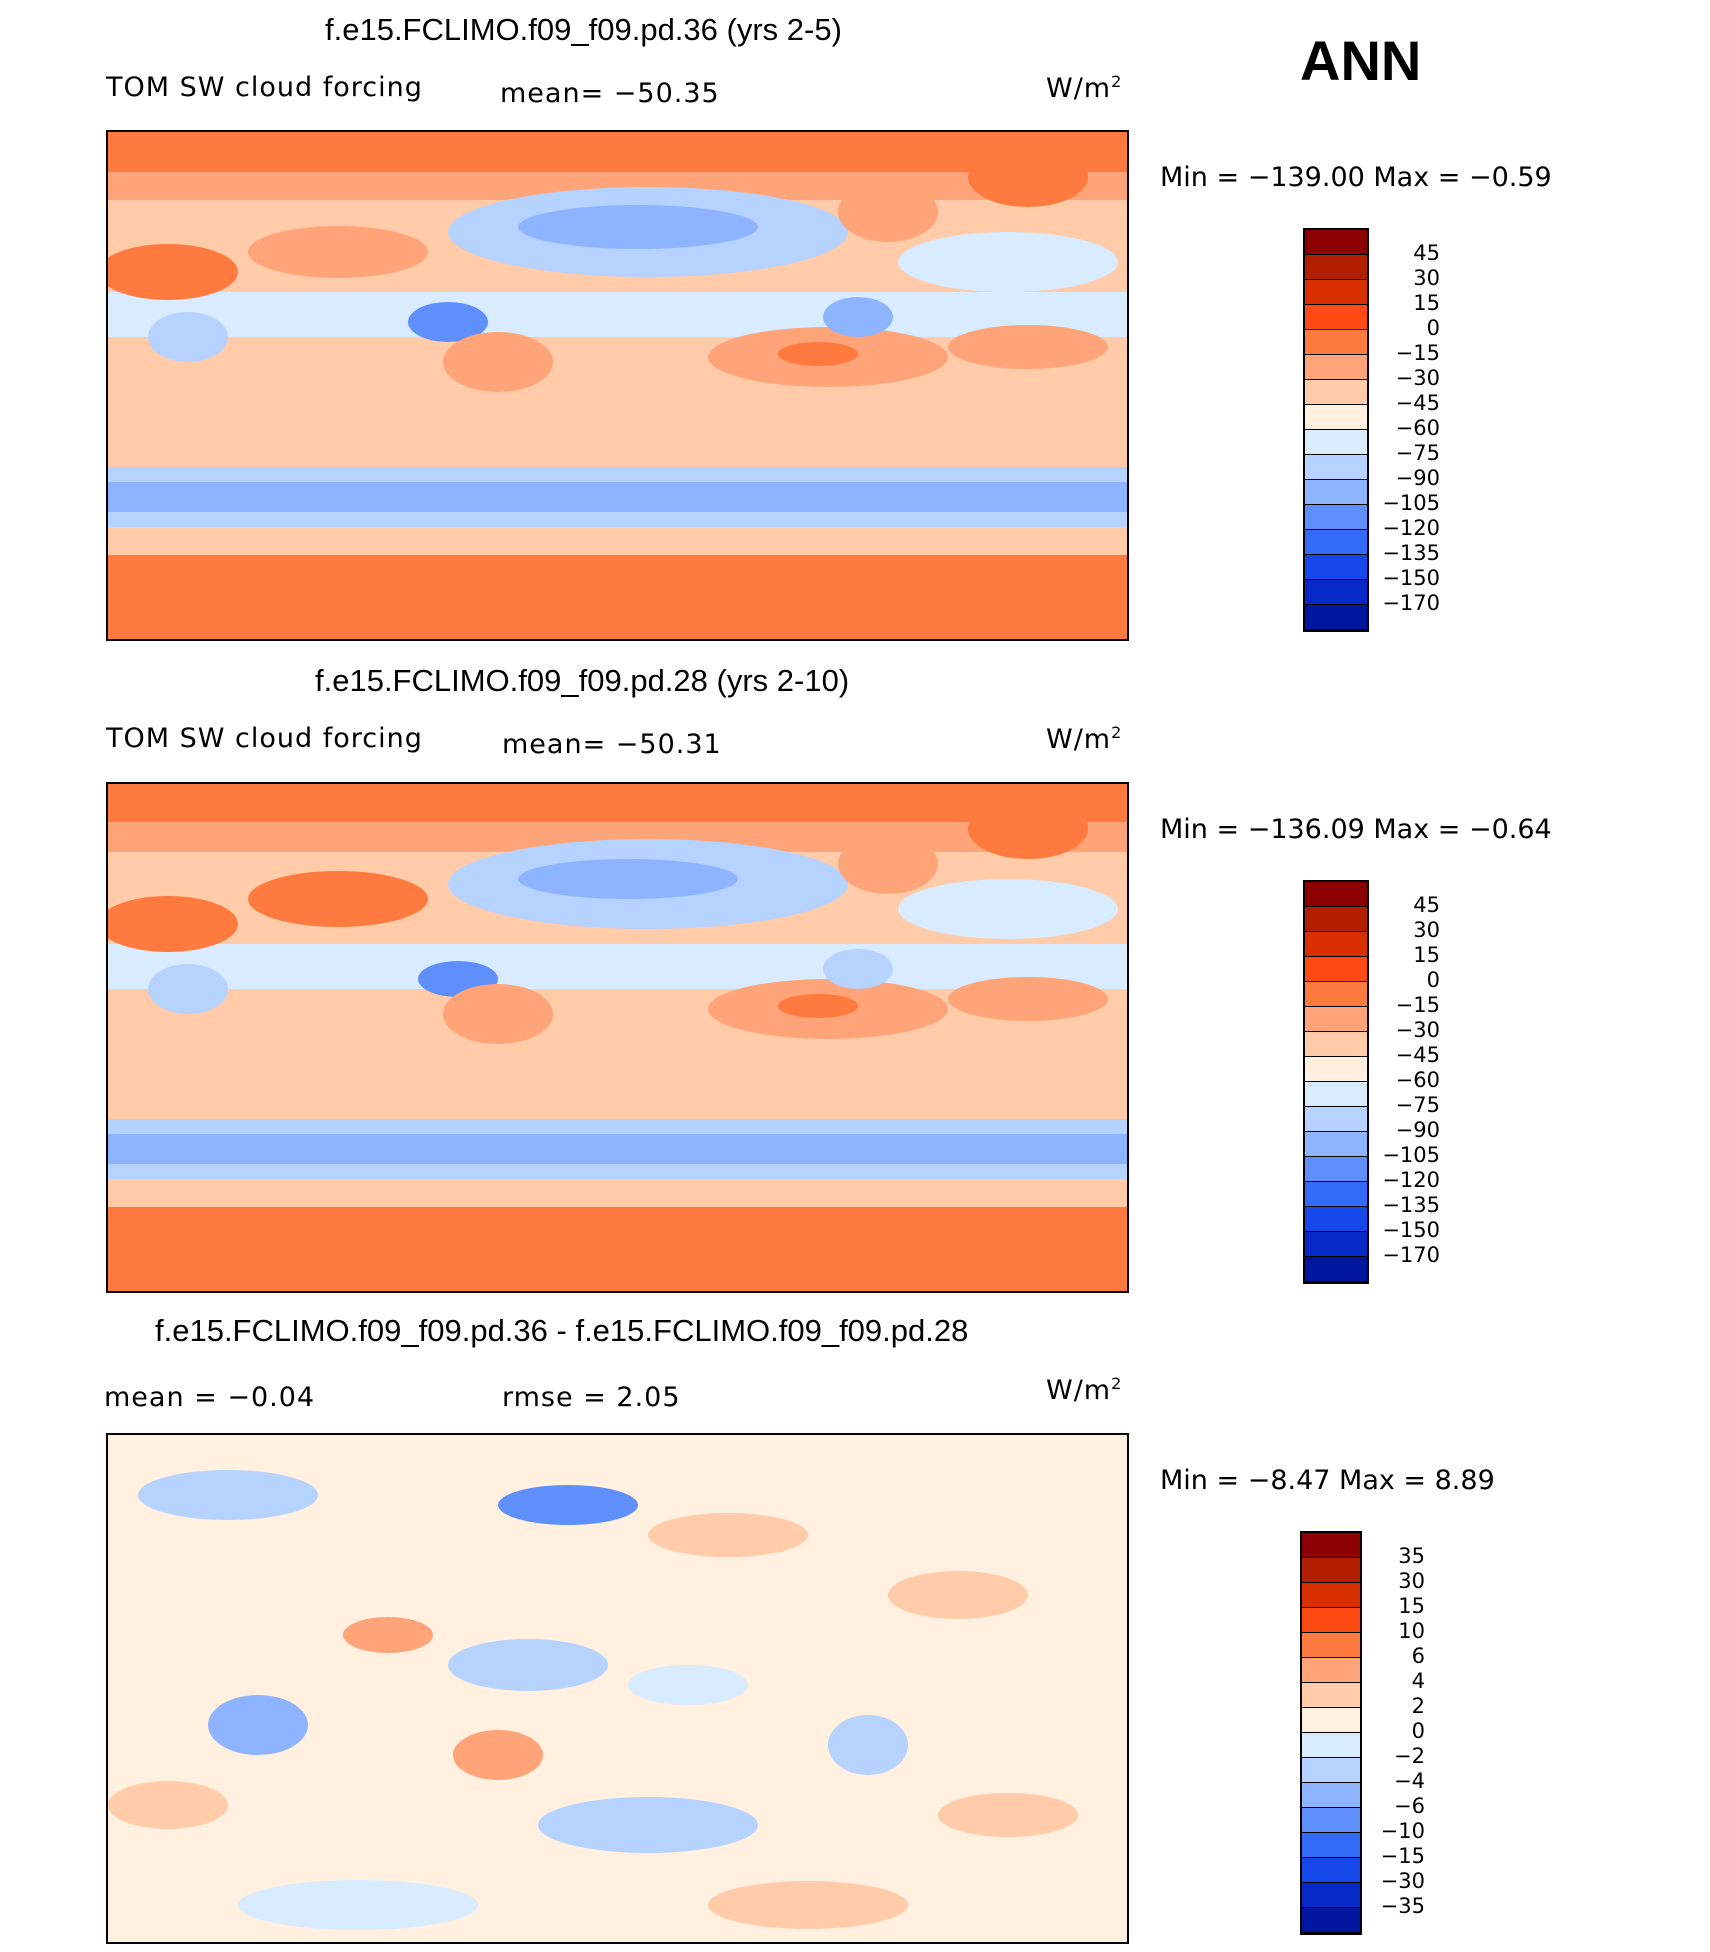  What do you see at coordinates (617, 966) in the screenshot?
I see `itcz-band` at bounding box center [617, 966].